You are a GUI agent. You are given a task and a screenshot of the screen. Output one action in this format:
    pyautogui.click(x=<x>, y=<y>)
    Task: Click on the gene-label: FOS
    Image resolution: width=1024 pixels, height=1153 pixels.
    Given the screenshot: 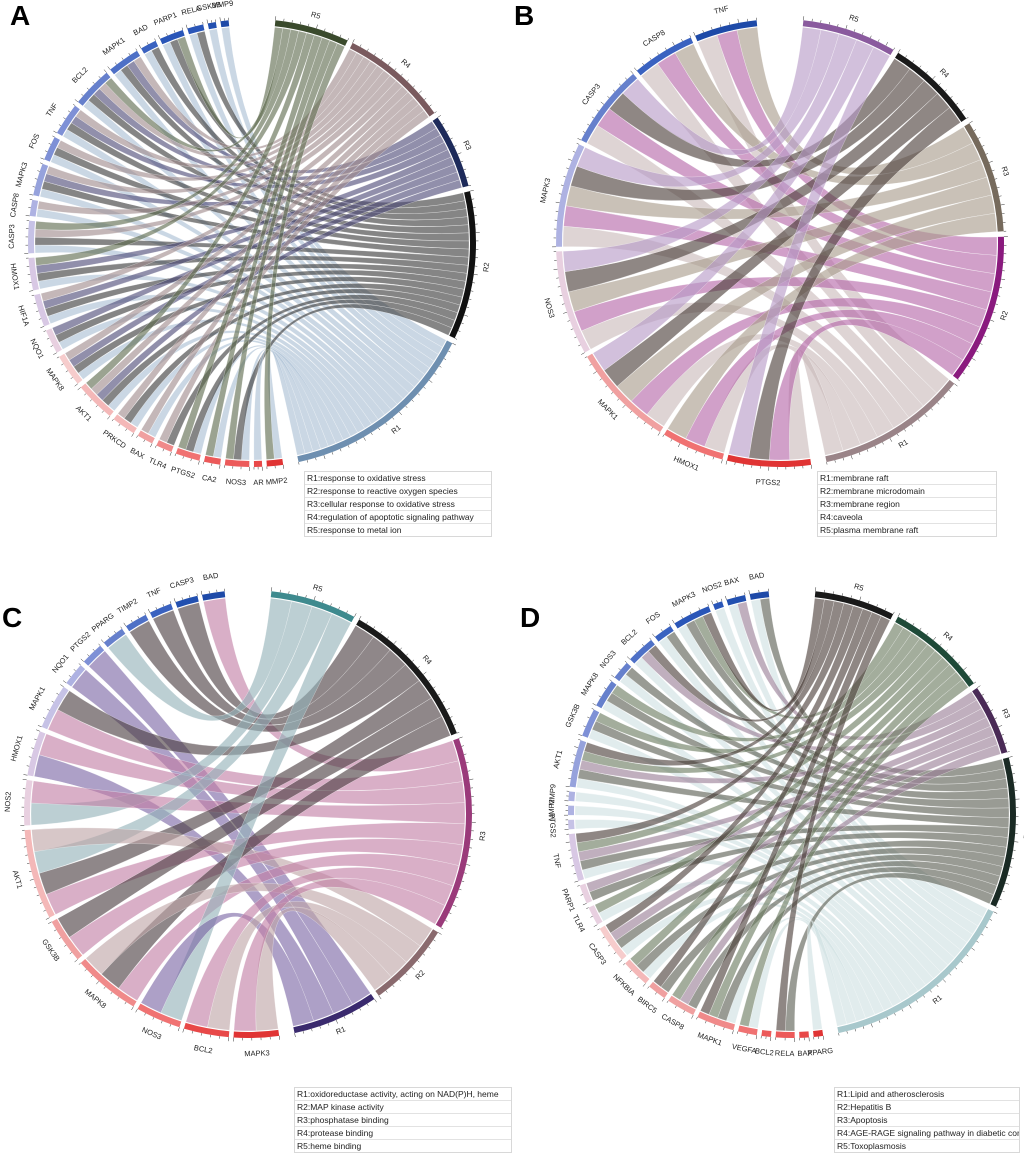 What is the action you would take?
    pyautogui.click(x=34, y=141)
    